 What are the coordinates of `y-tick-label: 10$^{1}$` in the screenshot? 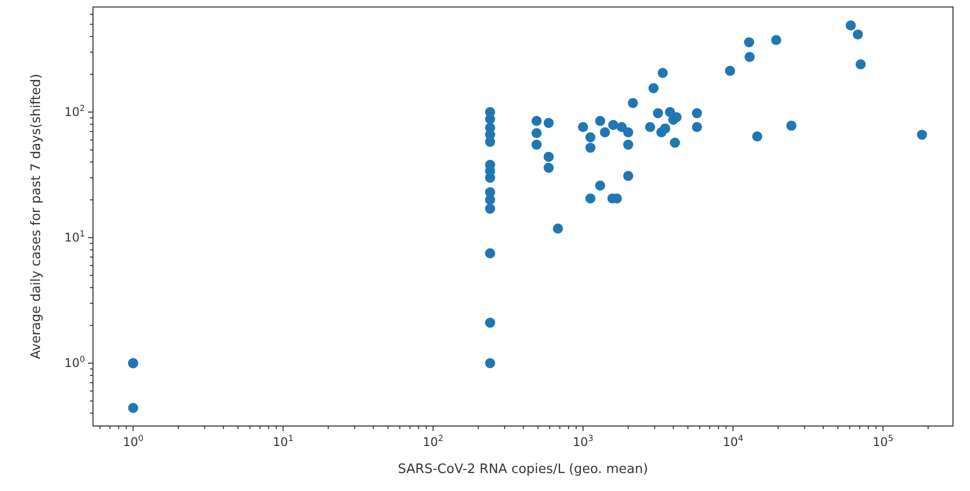 It's located at (74, 236).